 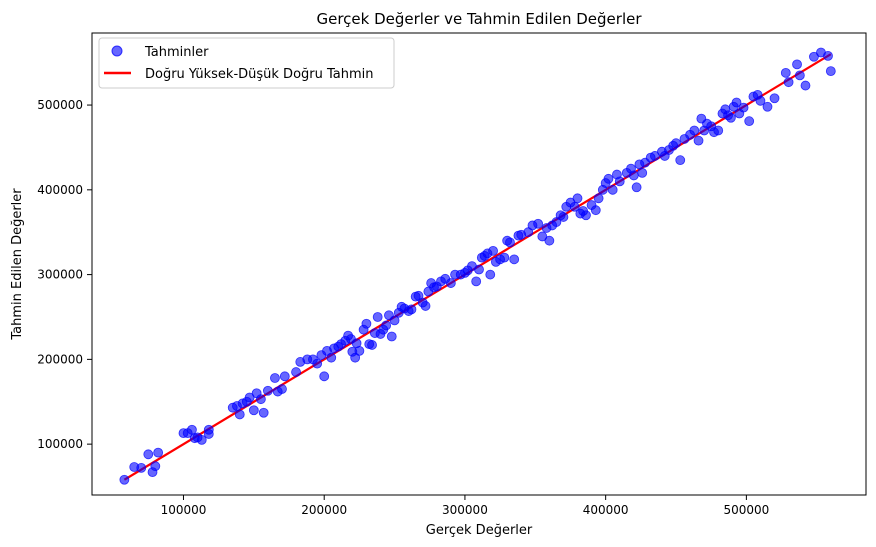 What do you see at coordinates (746, 510) in the screenshot?
I see `x-tick-label: 500000` at bounding box center [746, 510].